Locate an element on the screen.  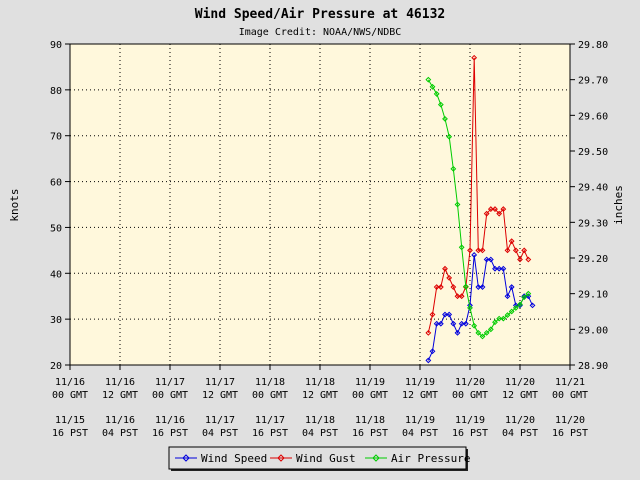
series-line-air-pressure is located at coordinates (478, 208).